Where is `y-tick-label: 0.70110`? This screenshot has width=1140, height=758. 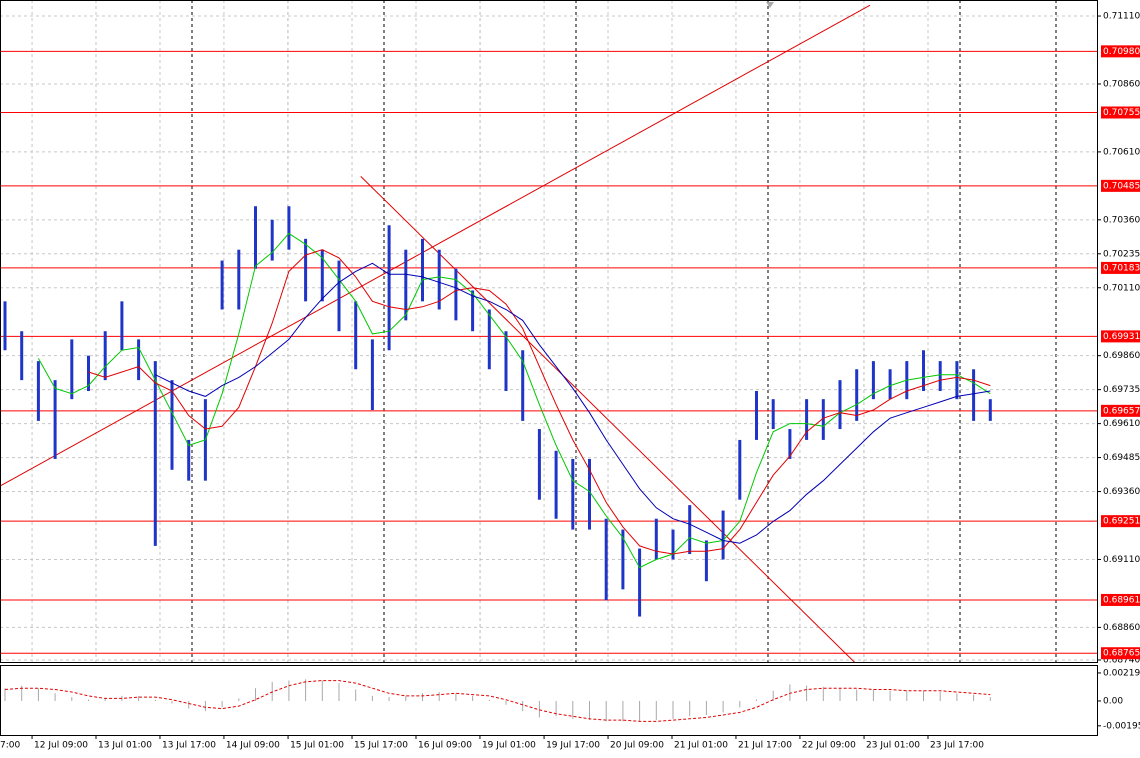 y-tick-label: 0.70110 is located at coordinates (1121, 288).